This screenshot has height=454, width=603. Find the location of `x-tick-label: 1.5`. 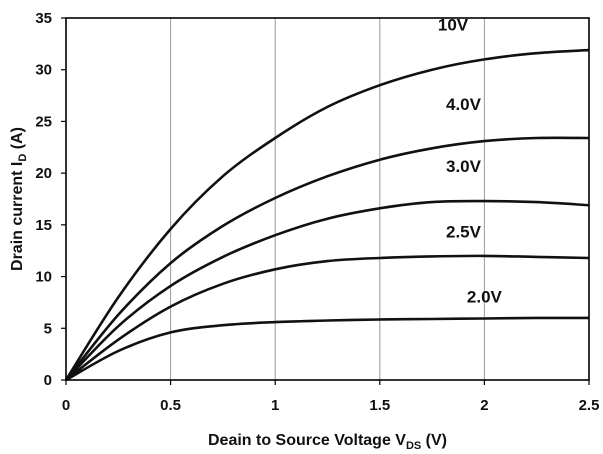

x-tick-label: 1.5 is located at coordinates (379, 405).